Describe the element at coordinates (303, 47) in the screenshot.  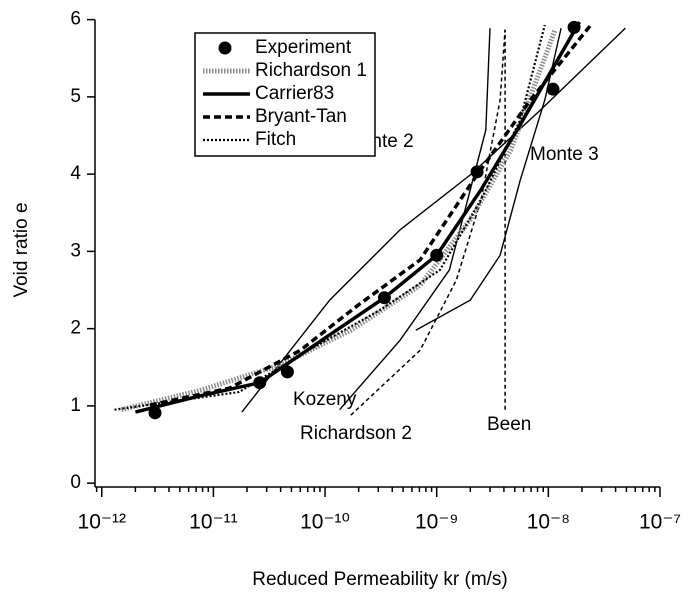
I see `legend-label: Experiment` at that location.